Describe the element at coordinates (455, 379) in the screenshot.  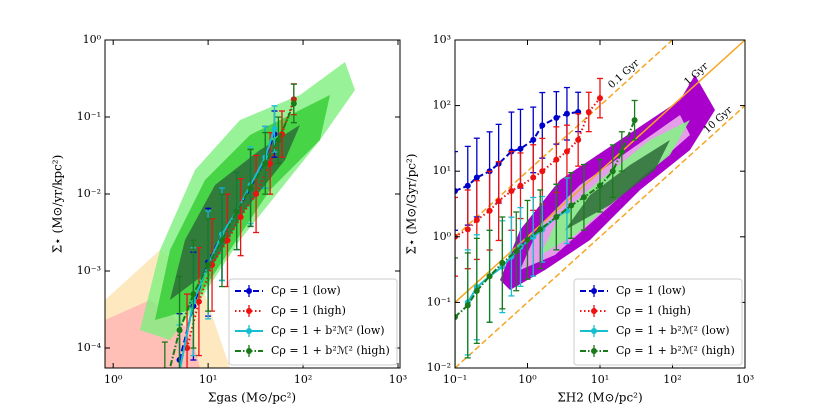
I see `x-tick-label: 10⁻¹` at that location.